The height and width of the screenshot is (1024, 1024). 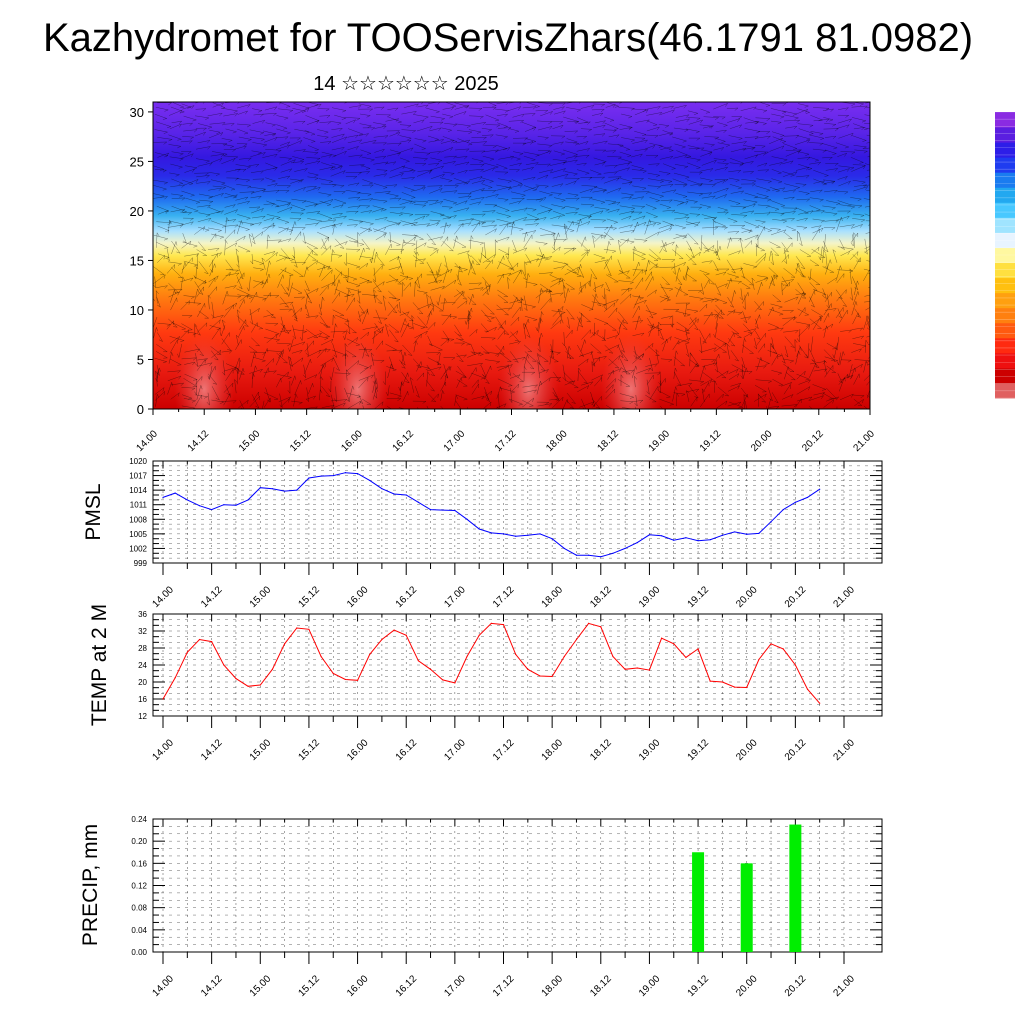 I want to click on y-tick-label: 20, so click(x=142, y=682).